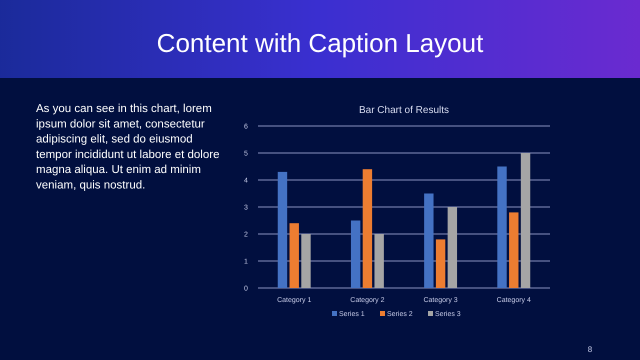 The image size is (640, 360). What do you see at coordinates (404, 110) in the screenshot?
I see `chart-title: Bar Chart of Results` at bounding box center [404, 110].